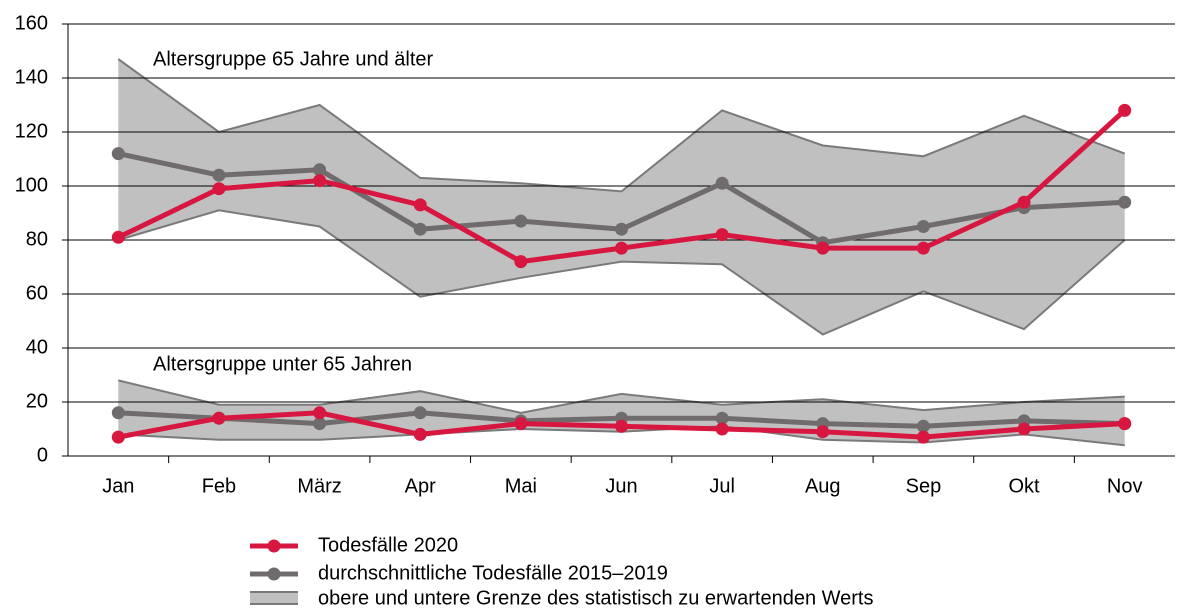 Image resolution: width=1201 pixels, height=615 pixels. Describe the element at coordinates (293, 59) in the screenshot. I see `group-label: Altersgruppe 65 Jahre und älter` at that location.